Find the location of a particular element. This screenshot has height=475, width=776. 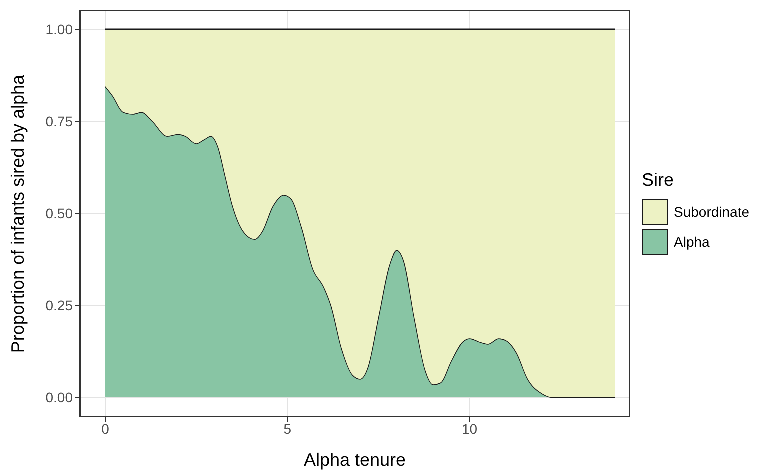

x-tick-label: 10 is located at coordinates (470, 428).